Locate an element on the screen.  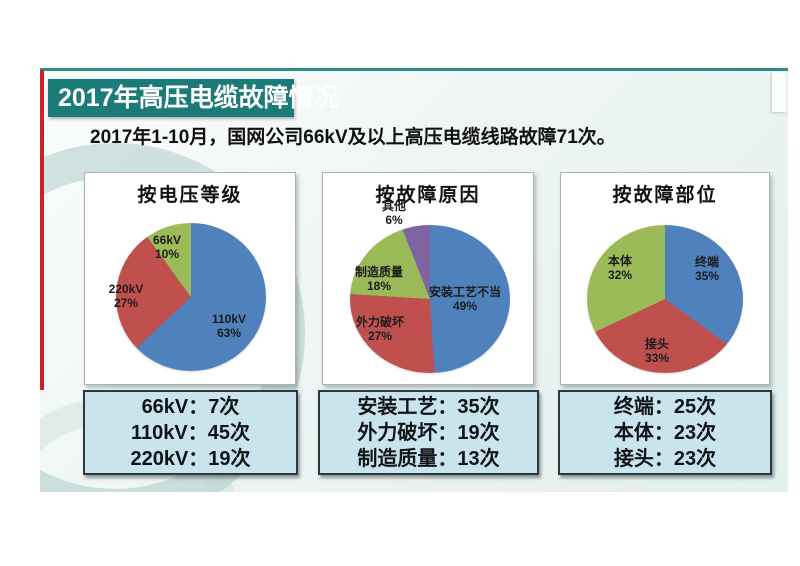
slide-title: 2017年高压电缆故障情况 is located at coordinates (198, 98).